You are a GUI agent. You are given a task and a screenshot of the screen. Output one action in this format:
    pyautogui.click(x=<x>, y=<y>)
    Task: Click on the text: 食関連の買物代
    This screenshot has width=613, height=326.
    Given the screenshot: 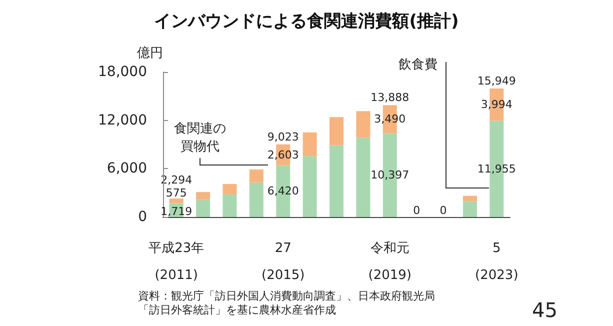 What is the action you would take?
    pyautogui.click(x=200, y=138)
    